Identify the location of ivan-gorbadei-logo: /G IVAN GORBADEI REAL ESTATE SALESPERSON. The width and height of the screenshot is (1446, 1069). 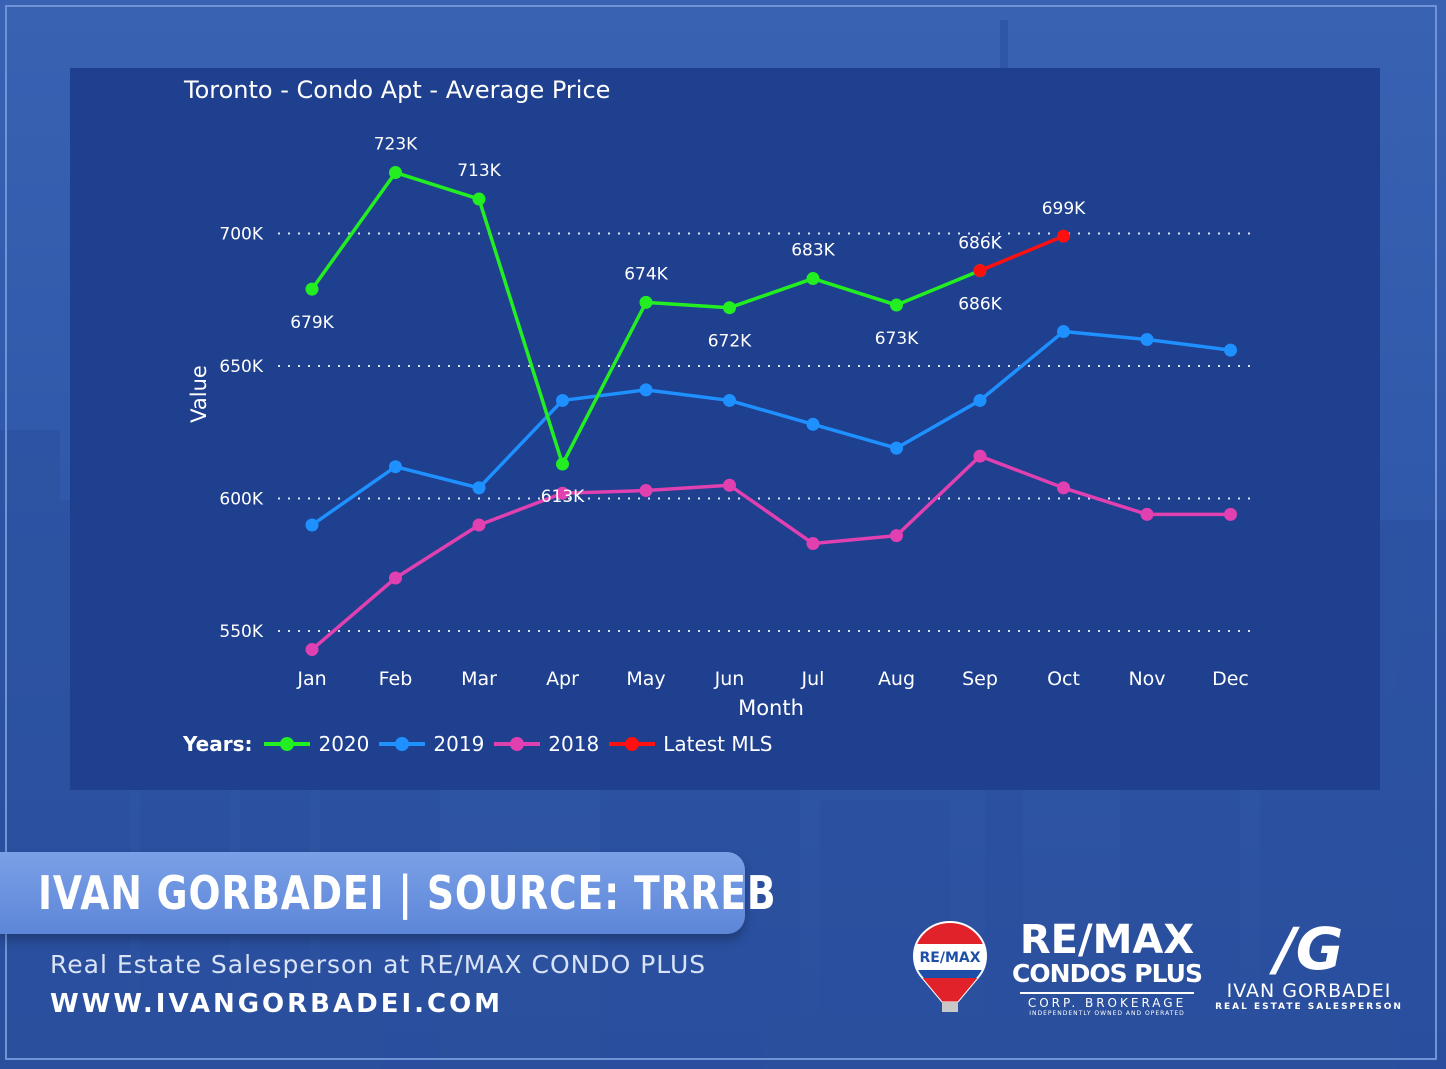
(1309, 965).